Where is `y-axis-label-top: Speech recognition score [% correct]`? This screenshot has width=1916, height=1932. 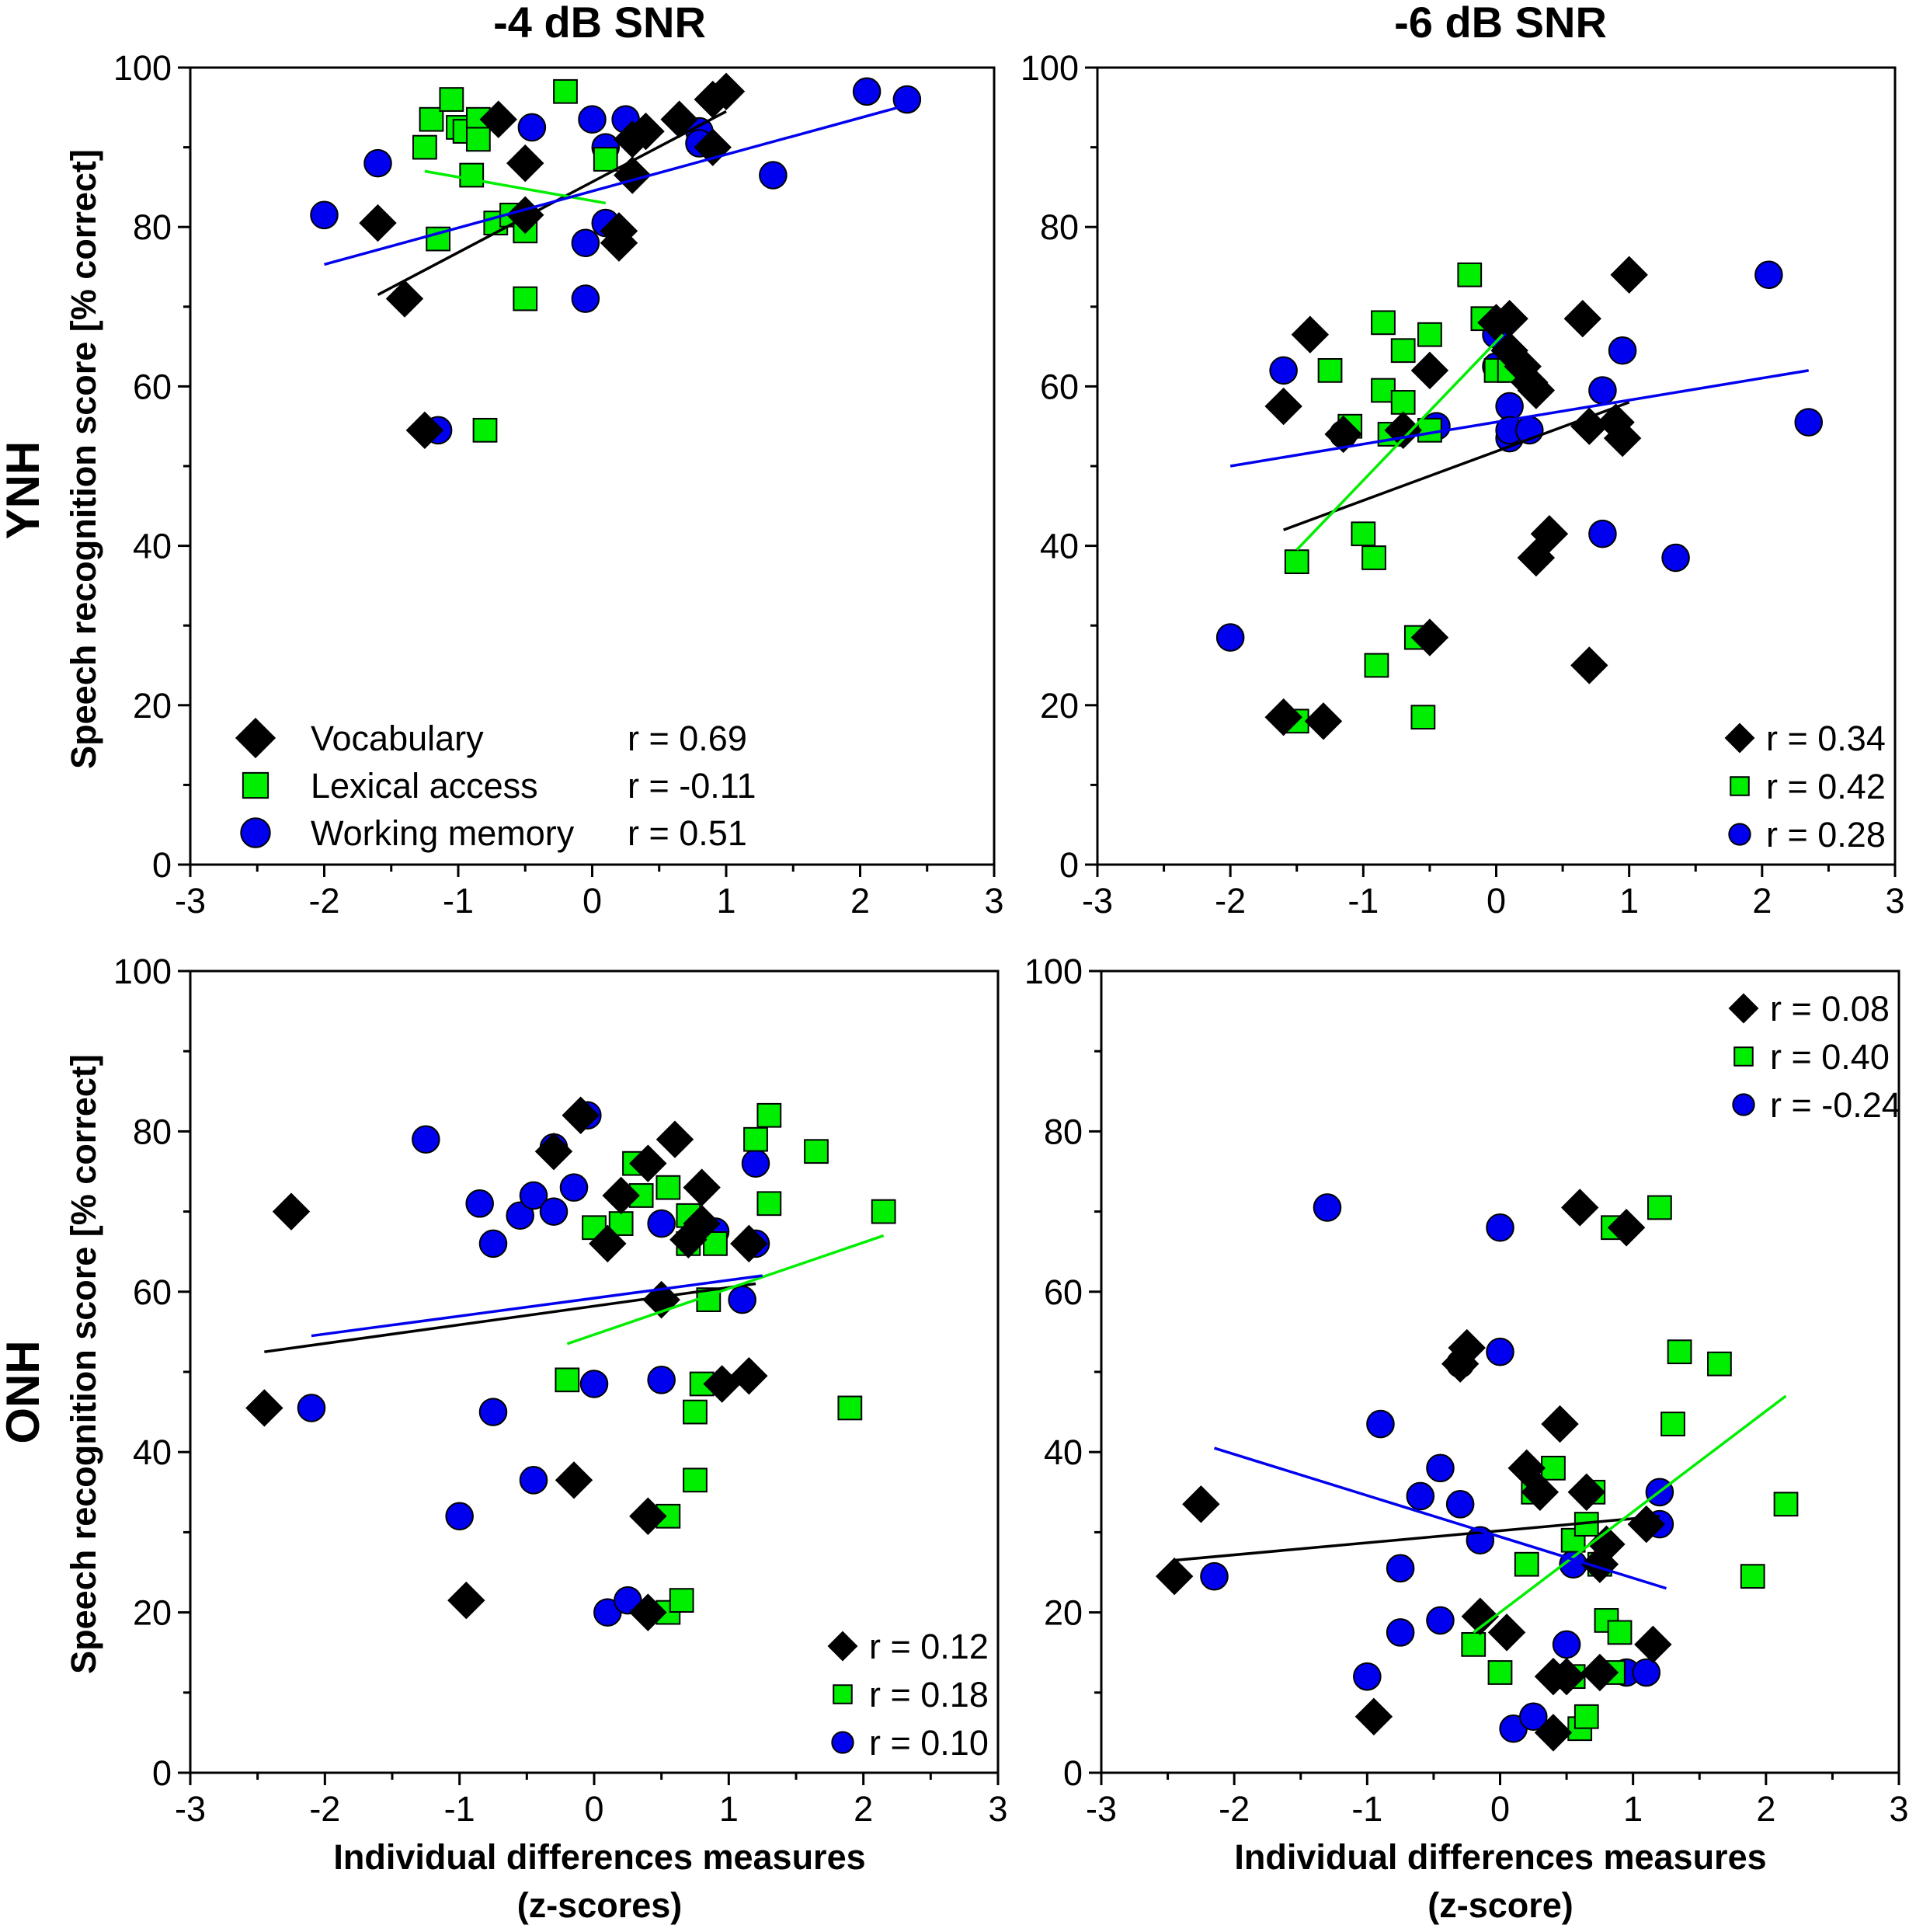
y-axis-label-top: Speech recognition score [% correct] is located at coordinates (83, 459).